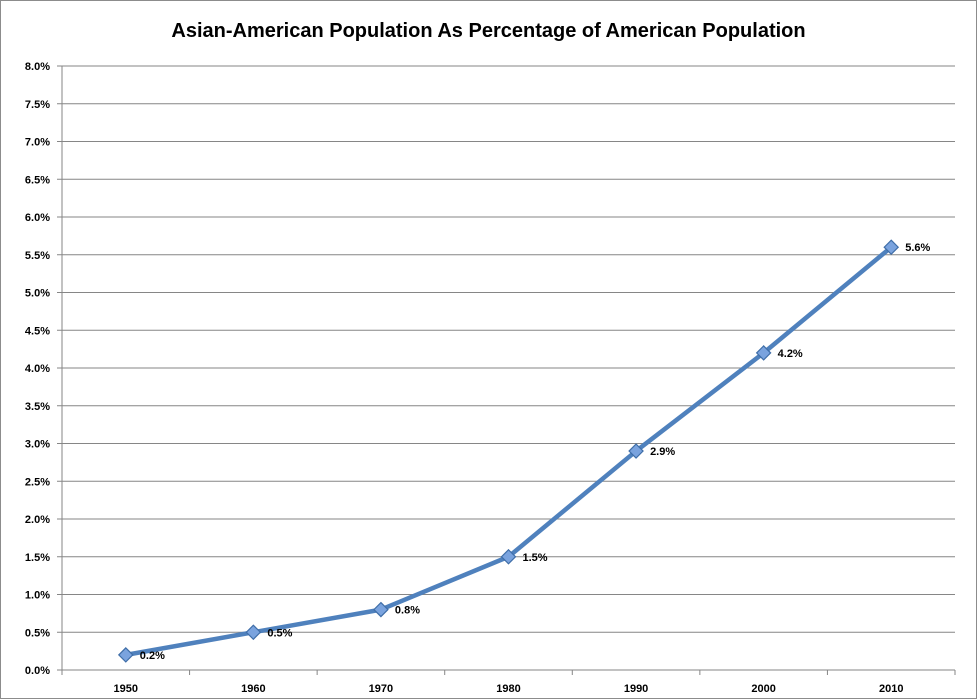 The width and height of the screenshot is (977, 699). I want to click on y-tick-label: 2.0%, so click(37, 520).